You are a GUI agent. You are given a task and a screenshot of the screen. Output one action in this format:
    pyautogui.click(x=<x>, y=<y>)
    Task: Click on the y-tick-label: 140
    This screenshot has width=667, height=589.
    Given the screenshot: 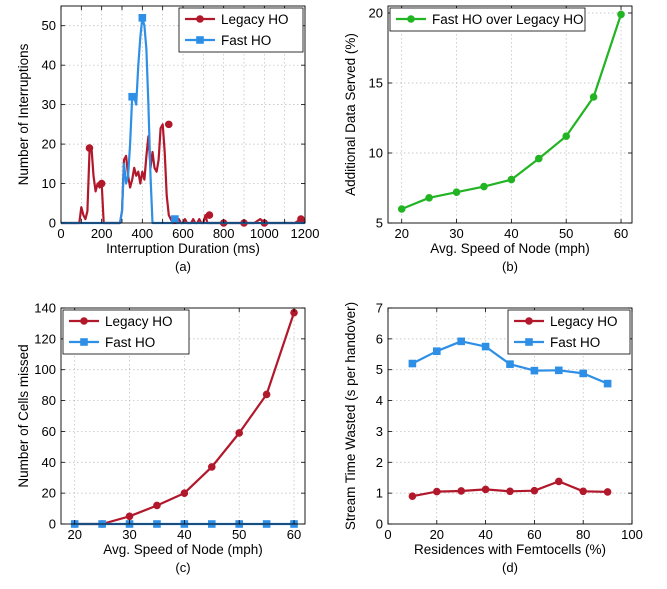 What is the action you would take?
    pyautogui.click(x=45, y=308)
    